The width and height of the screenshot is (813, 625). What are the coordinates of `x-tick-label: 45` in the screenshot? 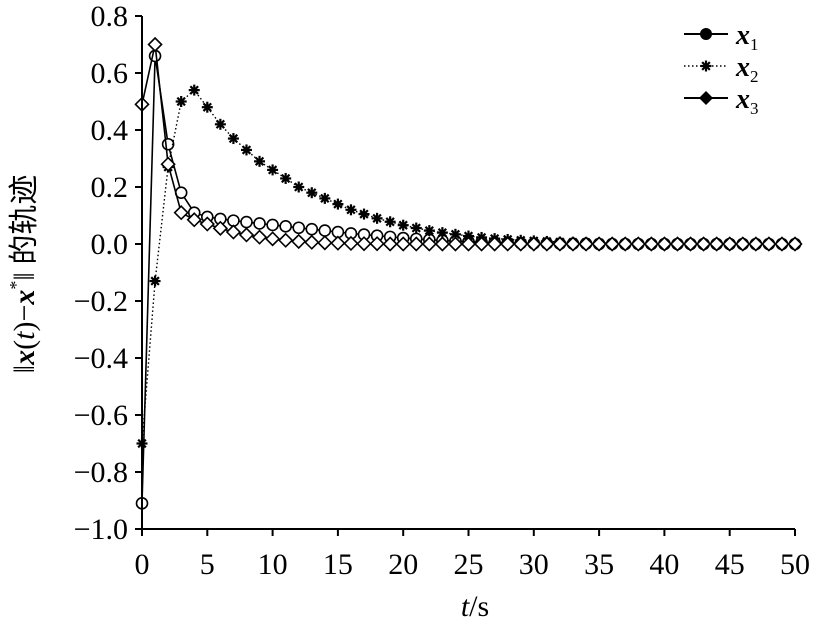 It's located at (730, 564).